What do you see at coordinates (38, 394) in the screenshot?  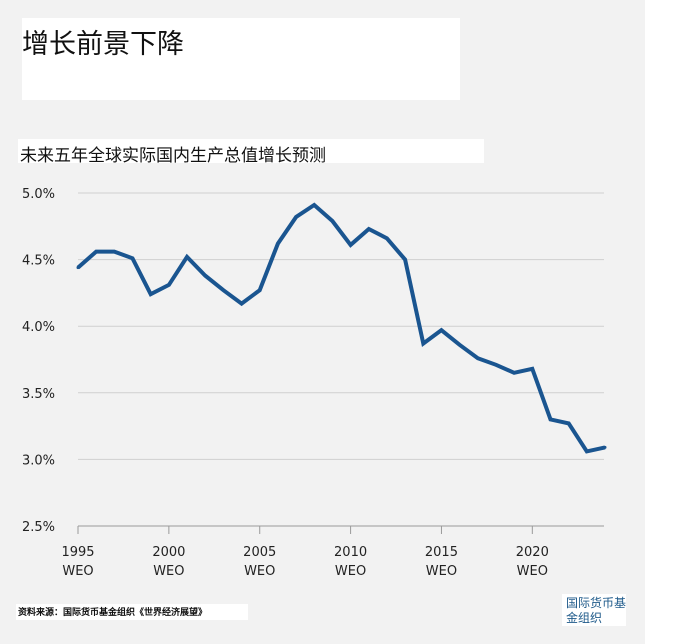 I see `y-tick-label: 3.5%` at bounding box center [38, 394].